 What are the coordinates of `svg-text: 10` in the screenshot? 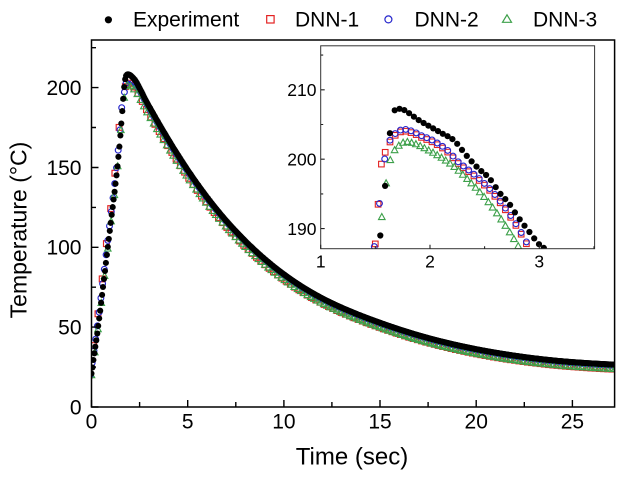 It's located at (283, 422).